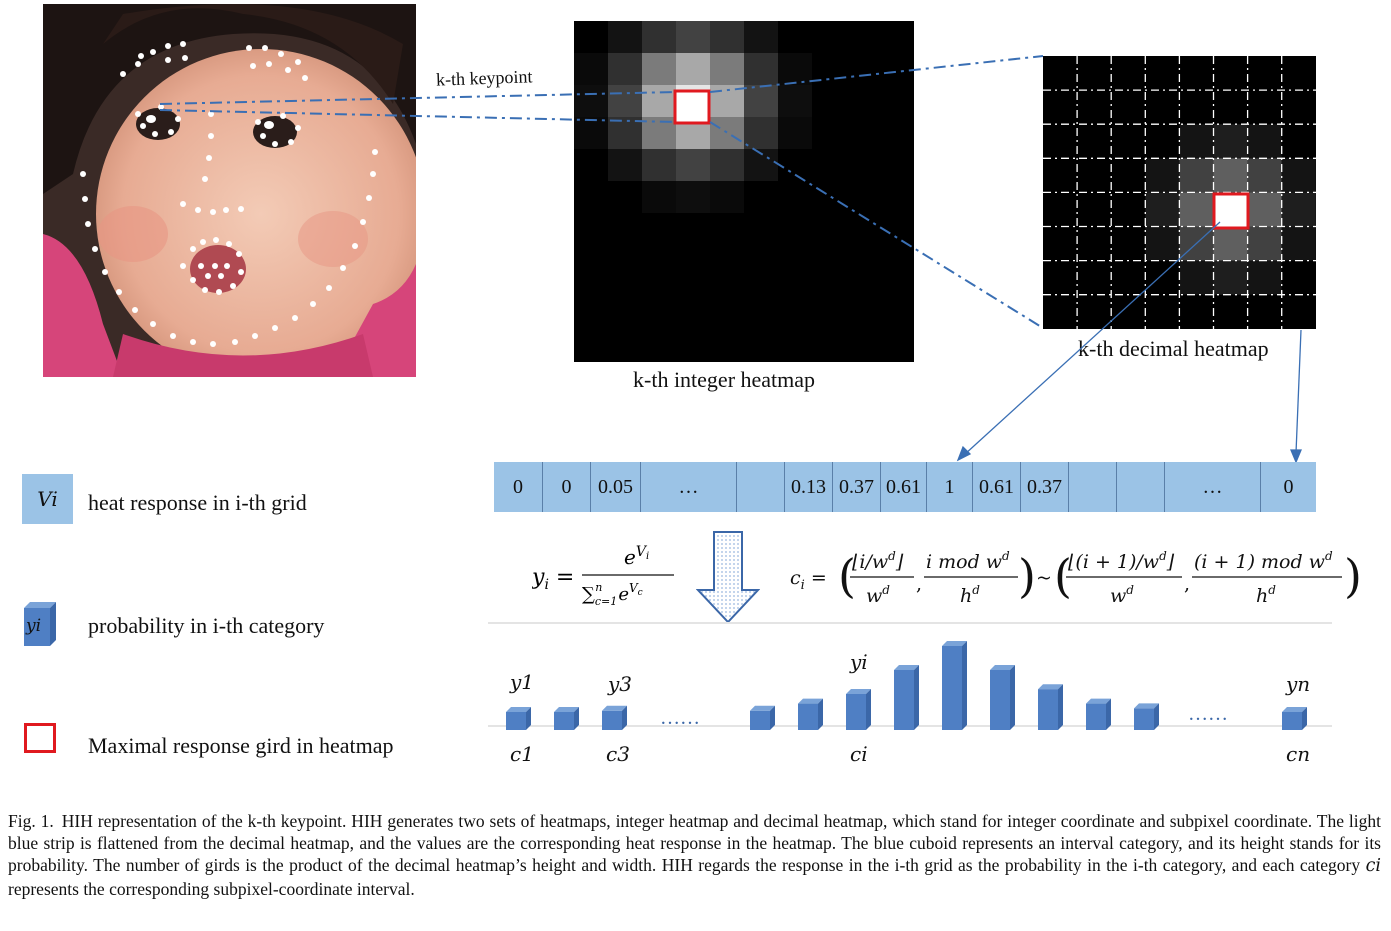 The image size is (1391, 931). I want to click on integer-heatmap-label: k-th integer heatmap, so click(724, 379).